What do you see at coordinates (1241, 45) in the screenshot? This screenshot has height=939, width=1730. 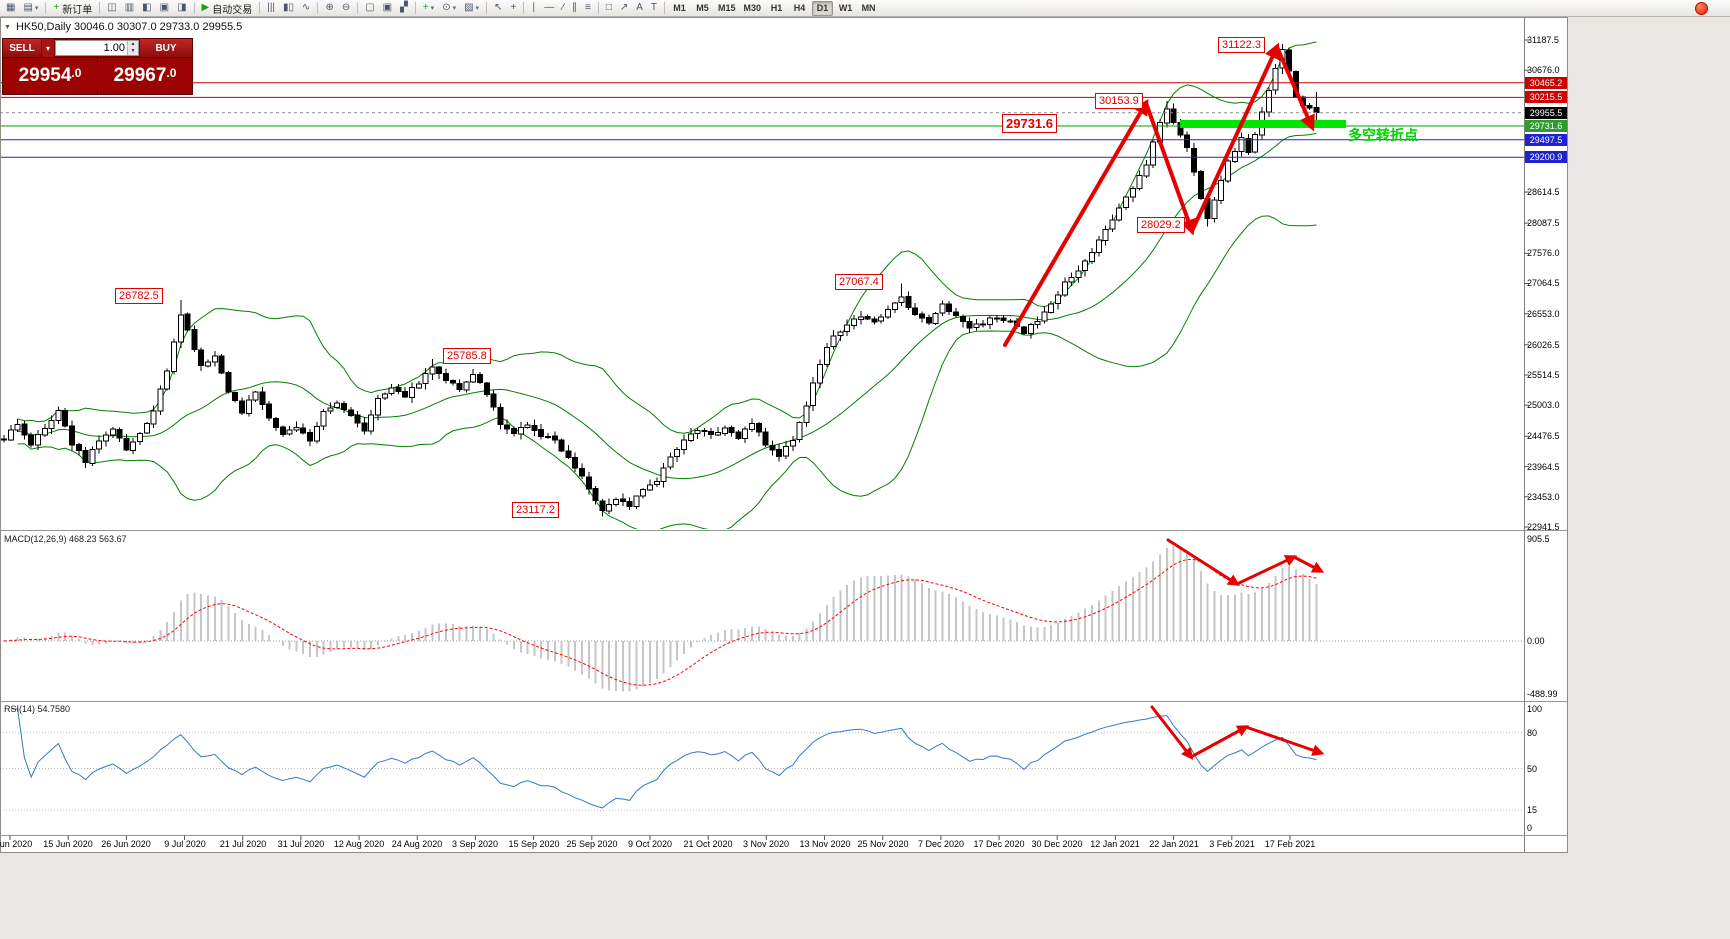 I see `price-annotation: 31122.3` at bounding box center [1241, 45].